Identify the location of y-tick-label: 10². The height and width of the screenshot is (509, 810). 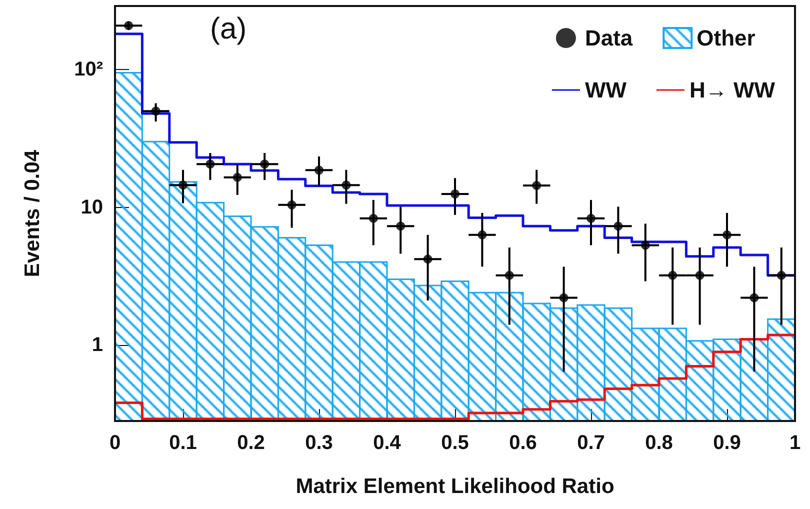
(89, 69).